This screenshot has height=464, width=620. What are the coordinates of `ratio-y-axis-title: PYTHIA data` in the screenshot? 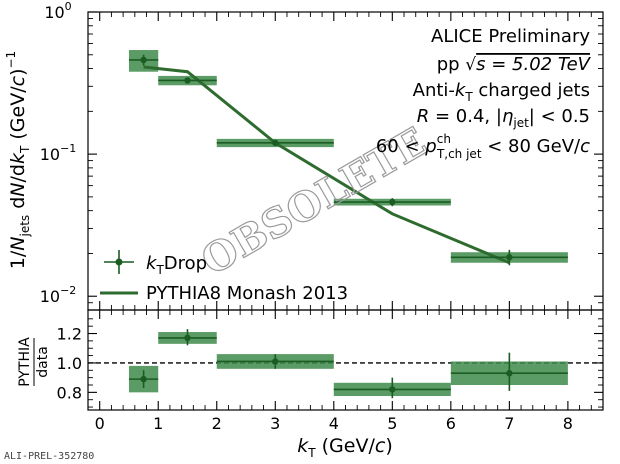 It's located at (34, 362).